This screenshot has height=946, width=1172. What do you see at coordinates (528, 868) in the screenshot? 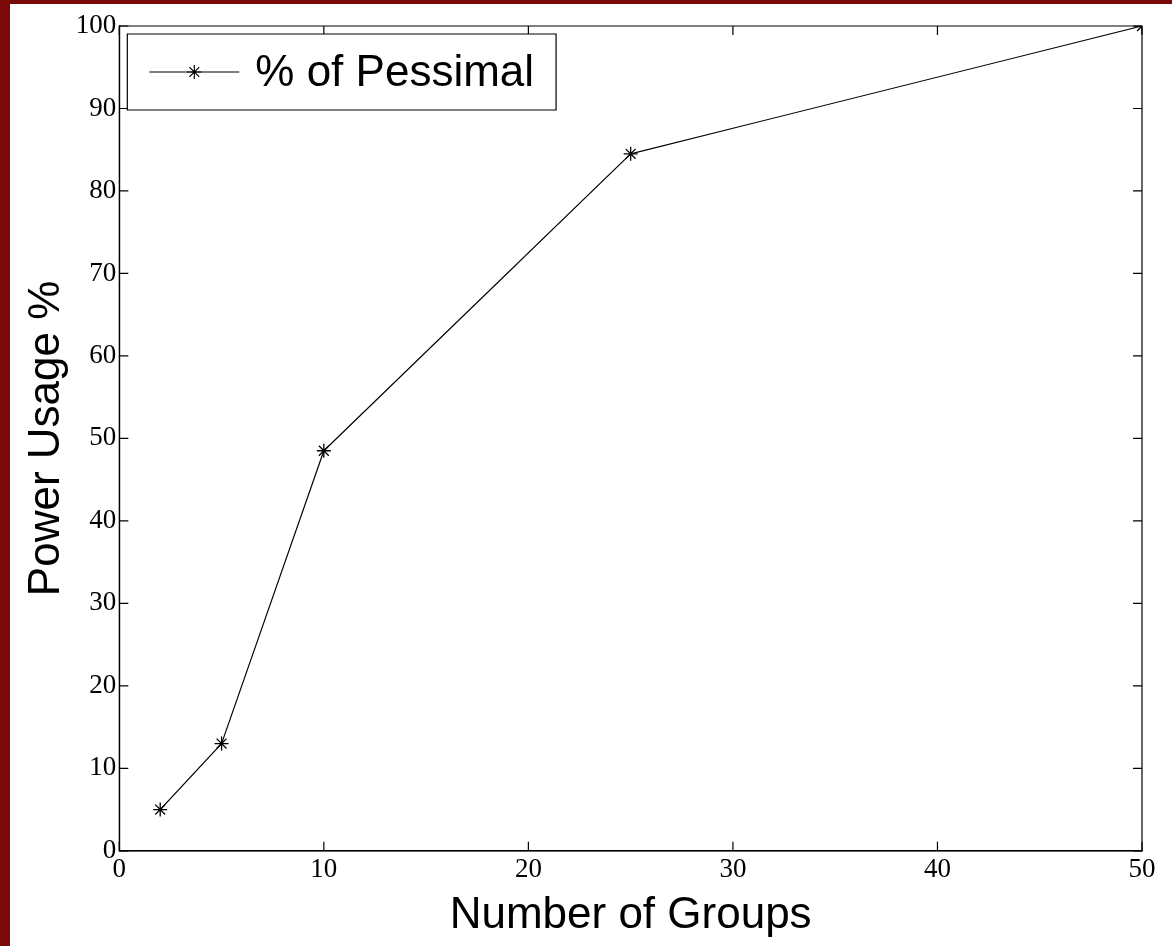
I see `x-tick-label: 20` at bounding box center [528, 868].